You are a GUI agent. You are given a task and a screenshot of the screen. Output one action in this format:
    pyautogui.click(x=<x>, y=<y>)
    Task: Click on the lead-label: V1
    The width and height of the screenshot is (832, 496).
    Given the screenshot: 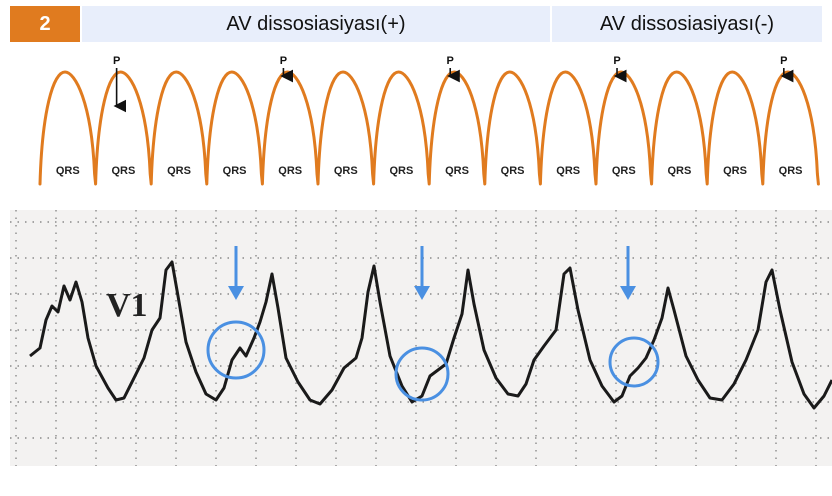 What is the action you would take?
    pyautogui.click(x=127, y=305)
    